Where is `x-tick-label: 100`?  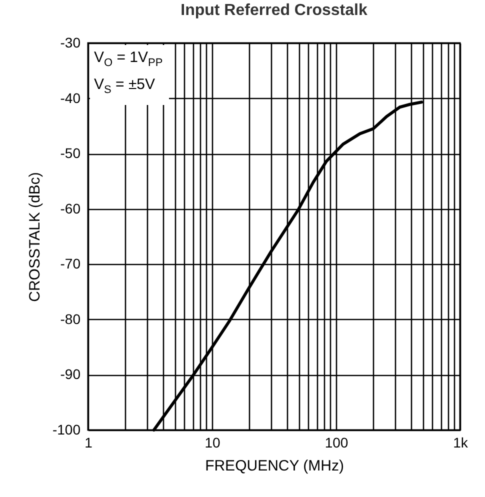 x-tick-label: 100 is located at coordinates (336, 442).